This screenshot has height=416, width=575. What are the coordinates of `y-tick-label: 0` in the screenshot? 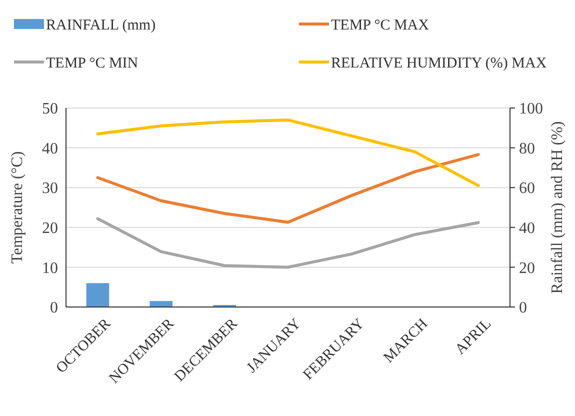 It's located at (54, 308).